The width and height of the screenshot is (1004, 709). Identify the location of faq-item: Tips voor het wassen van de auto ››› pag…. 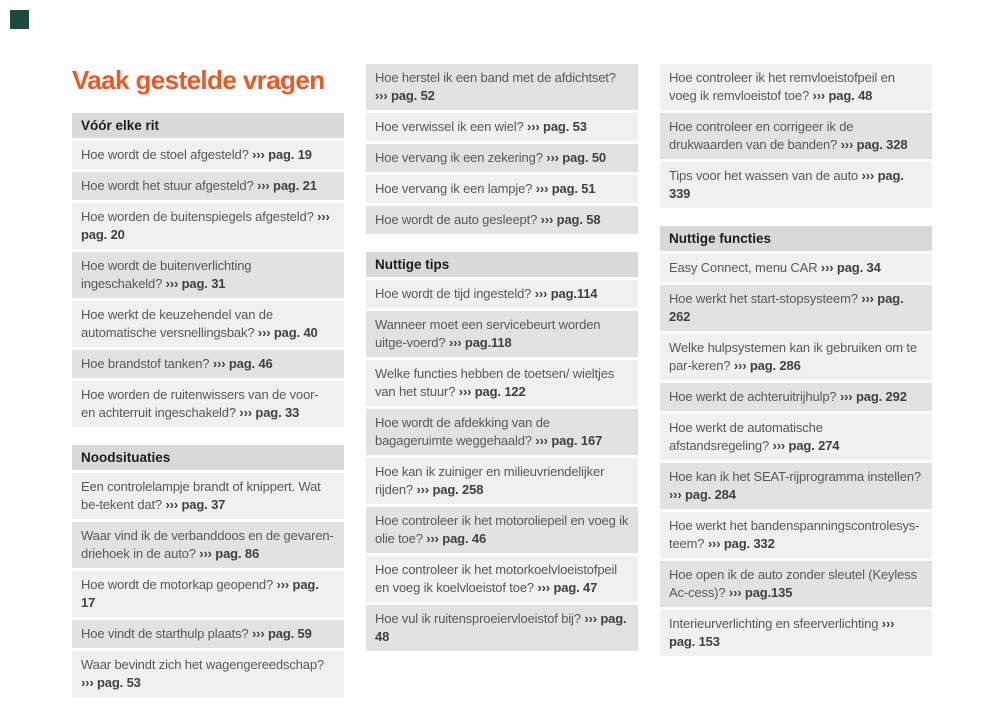
(796, 185).